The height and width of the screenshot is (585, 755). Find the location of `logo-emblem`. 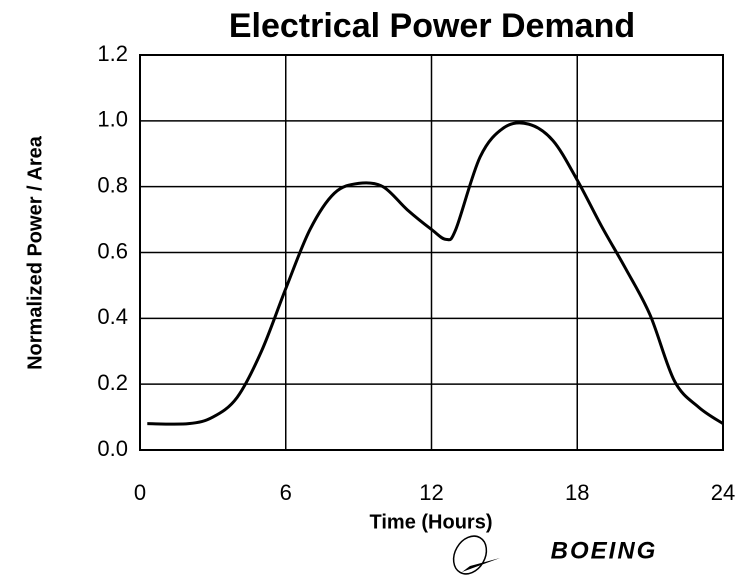

logo-emblem is located at coordinates (470, 555).